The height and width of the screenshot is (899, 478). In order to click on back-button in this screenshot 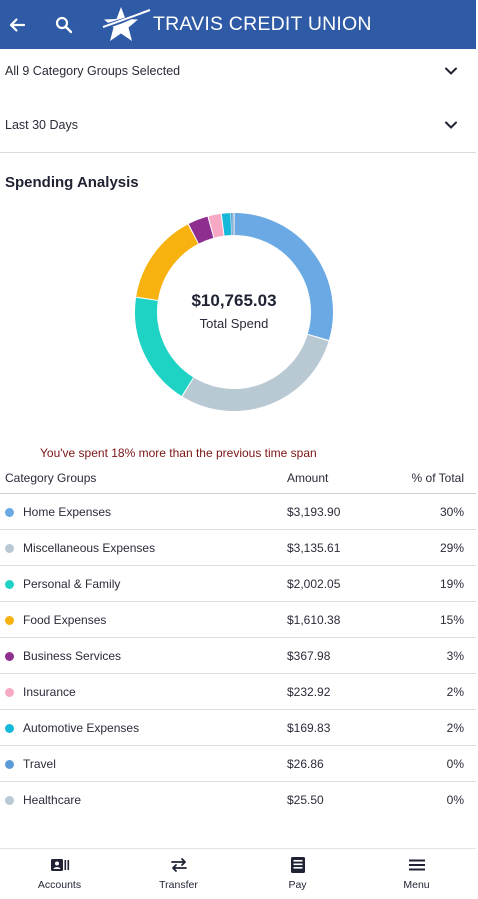, I will do `click(17, 25)`.